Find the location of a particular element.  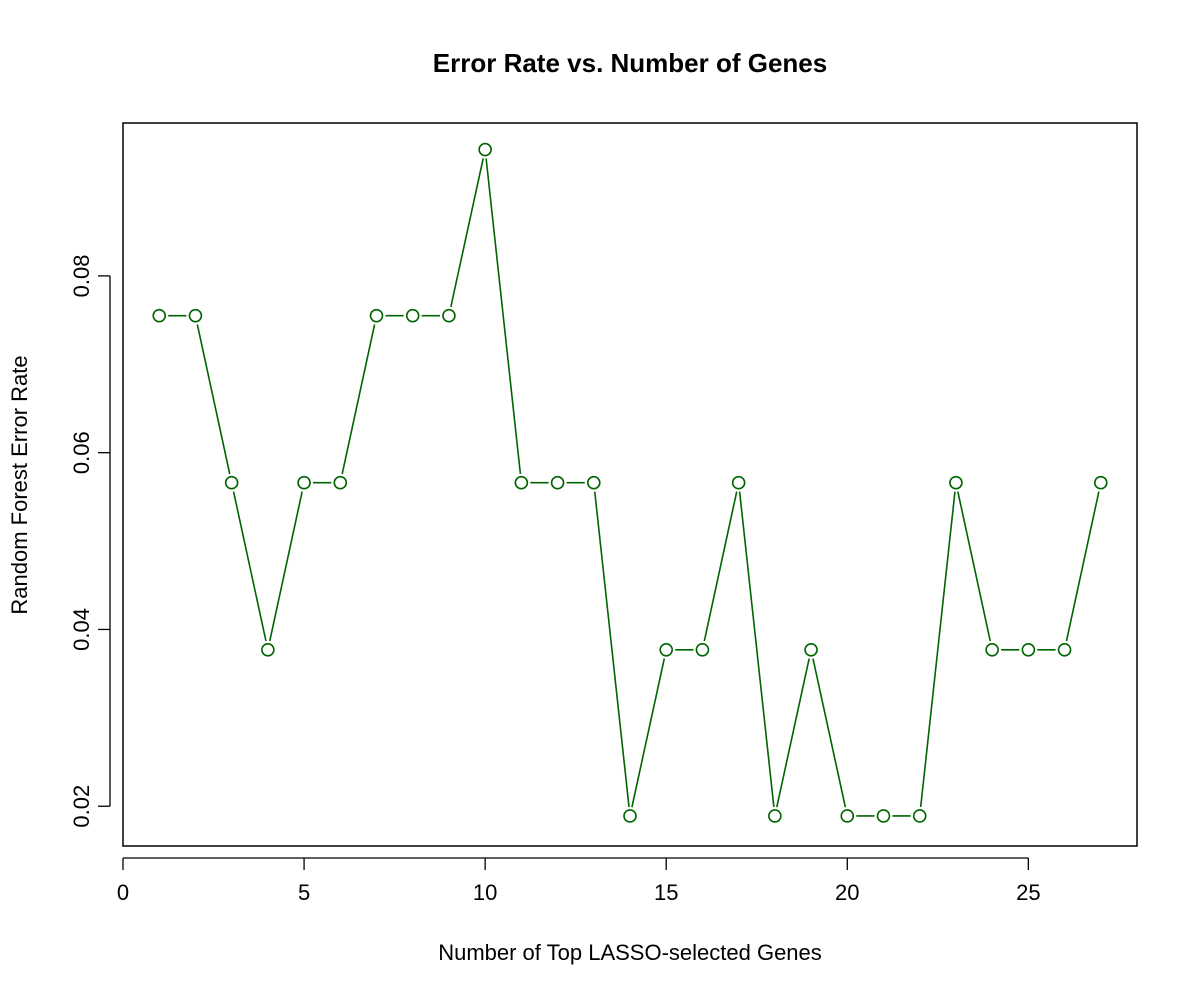

x-axis: 0 5 10 15 20 25 is located at coordinates (579, 881).